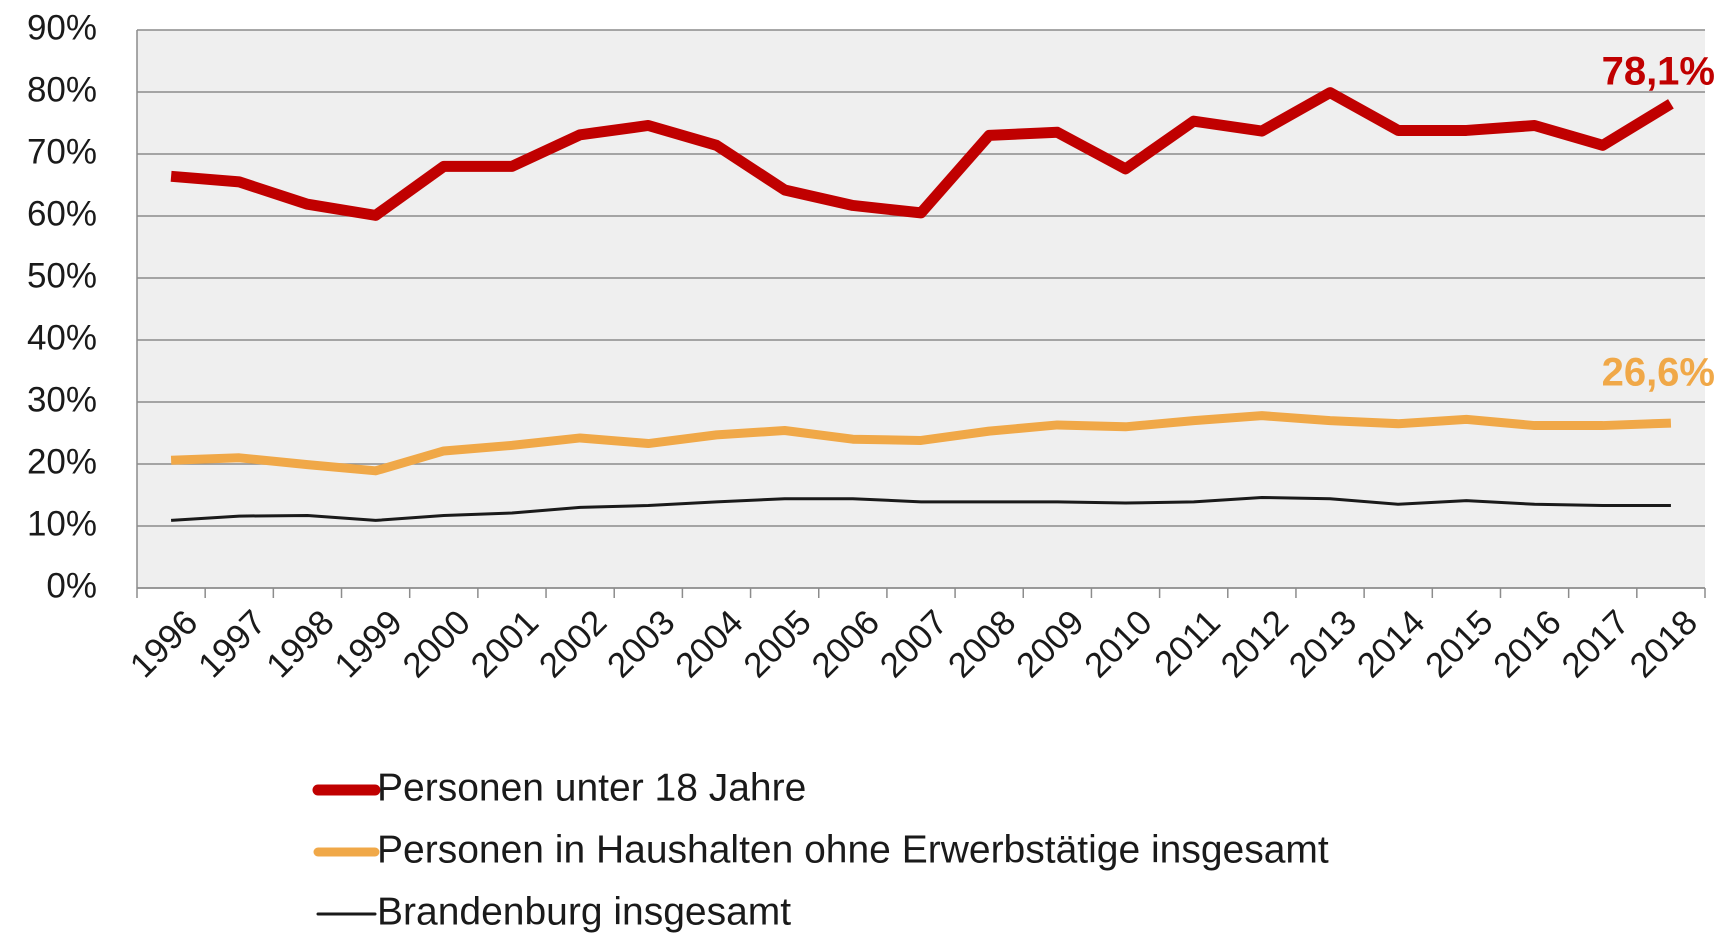 The image size is (1730, 934). What do you see at coordinates (1254, 644) in the screenshot?
I see `x-tick-label: 2012` at bounding box center [1254, 644].